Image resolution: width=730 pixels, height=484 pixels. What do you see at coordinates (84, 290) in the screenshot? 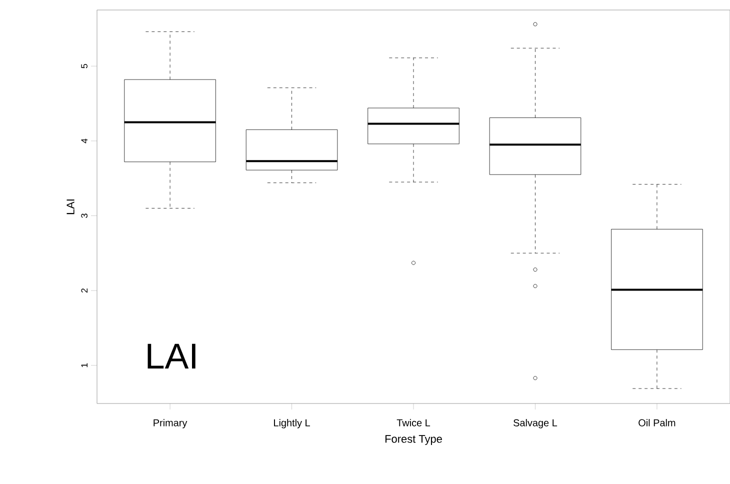
I see `y-tick-label: 2` at bounding box center [84, 290].